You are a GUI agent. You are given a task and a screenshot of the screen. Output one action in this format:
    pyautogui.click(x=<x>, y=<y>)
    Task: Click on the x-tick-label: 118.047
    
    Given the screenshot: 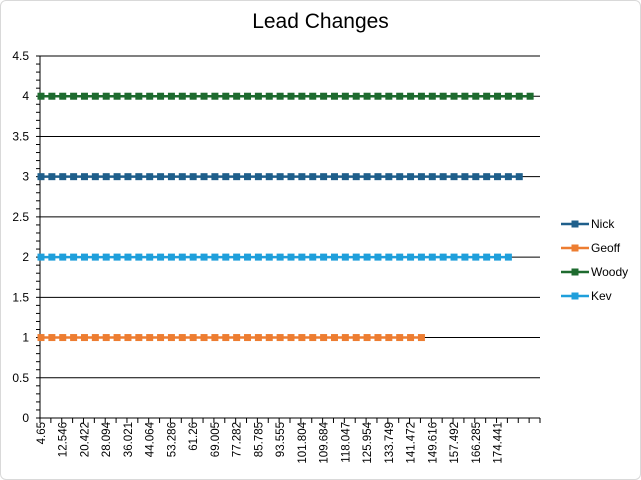 What is the action you would take?
    pyautogui.click(x=346, y=442)
    